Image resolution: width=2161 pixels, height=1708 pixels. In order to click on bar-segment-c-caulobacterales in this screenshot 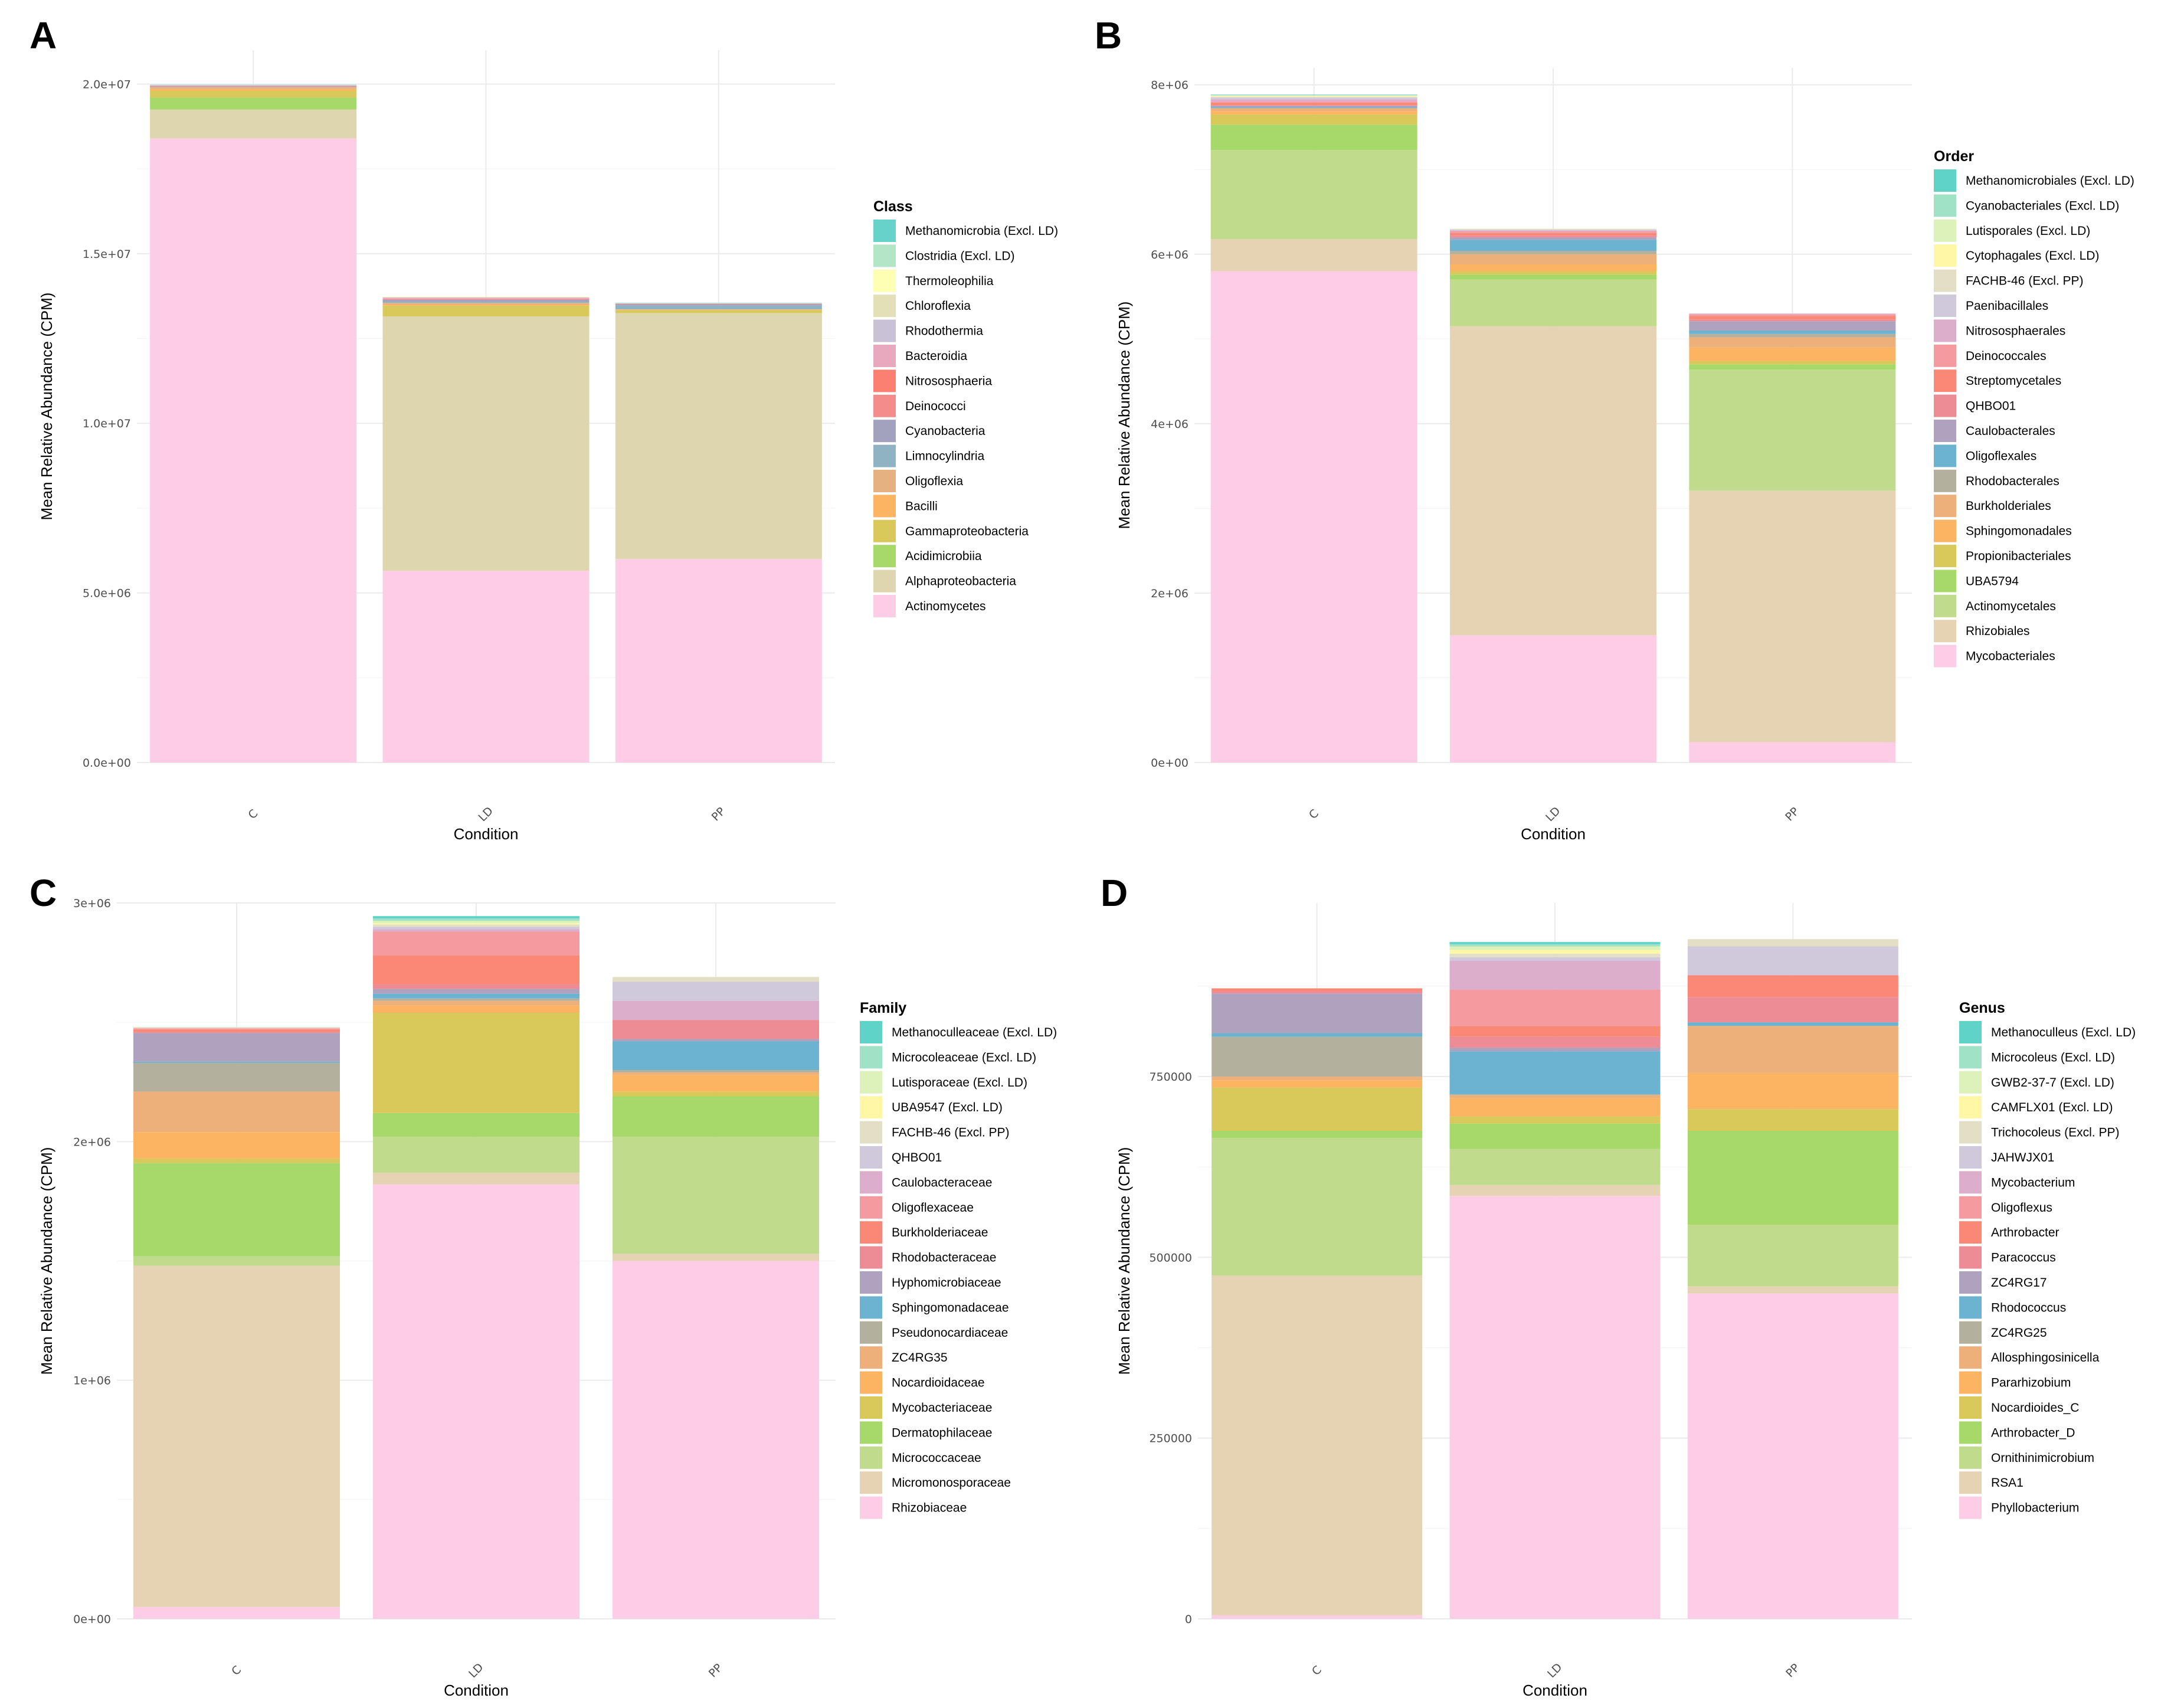, I will do `click(1313, 106)`.